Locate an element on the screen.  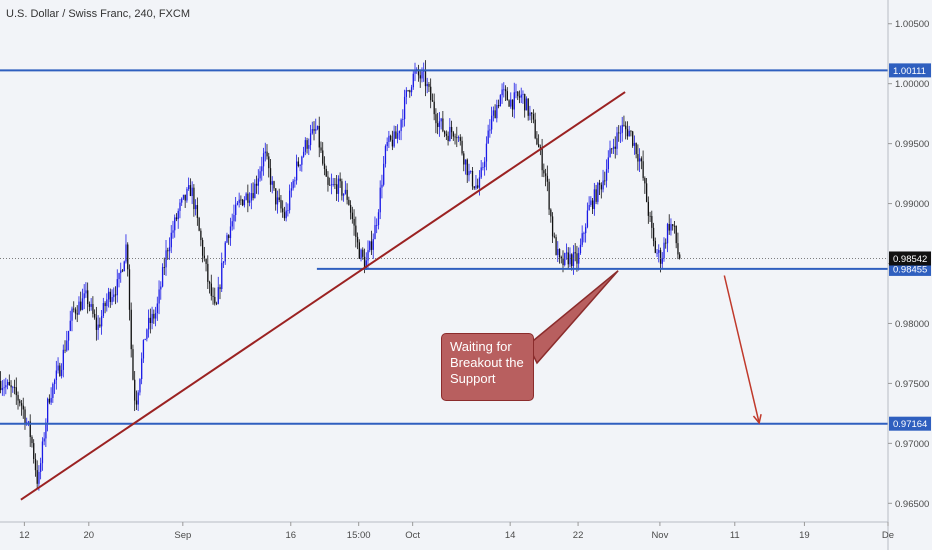
price-tick-label: 1.00000 is located at coordinates (912, 84).